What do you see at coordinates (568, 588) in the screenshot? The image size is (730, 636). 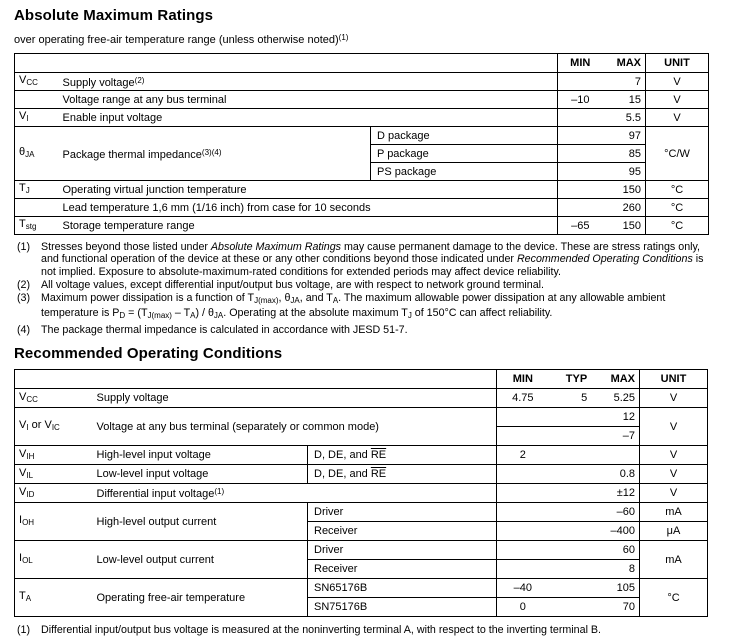 I see `mintypmax-cell: –40 105` at bounding box center [568, 588].